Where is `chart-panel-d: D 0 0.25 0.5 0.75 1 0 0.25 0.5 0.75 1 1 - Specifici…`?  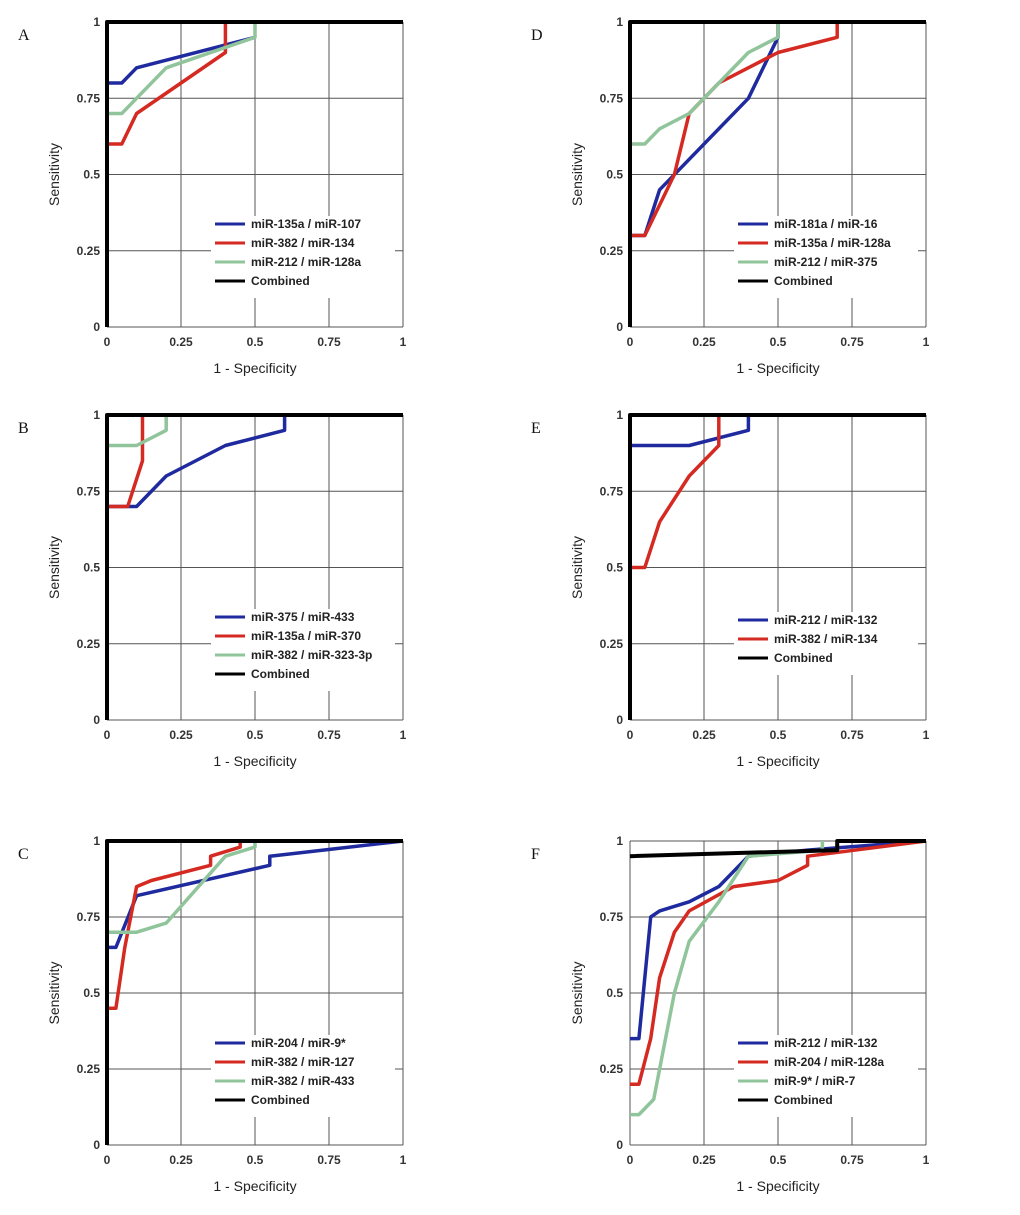 chart-panel-d: D 0 0.25 0.5 0.75 1 0 0.25 0.5 0.75 1 1 - Specifici… is located at coordinates (730, 195).